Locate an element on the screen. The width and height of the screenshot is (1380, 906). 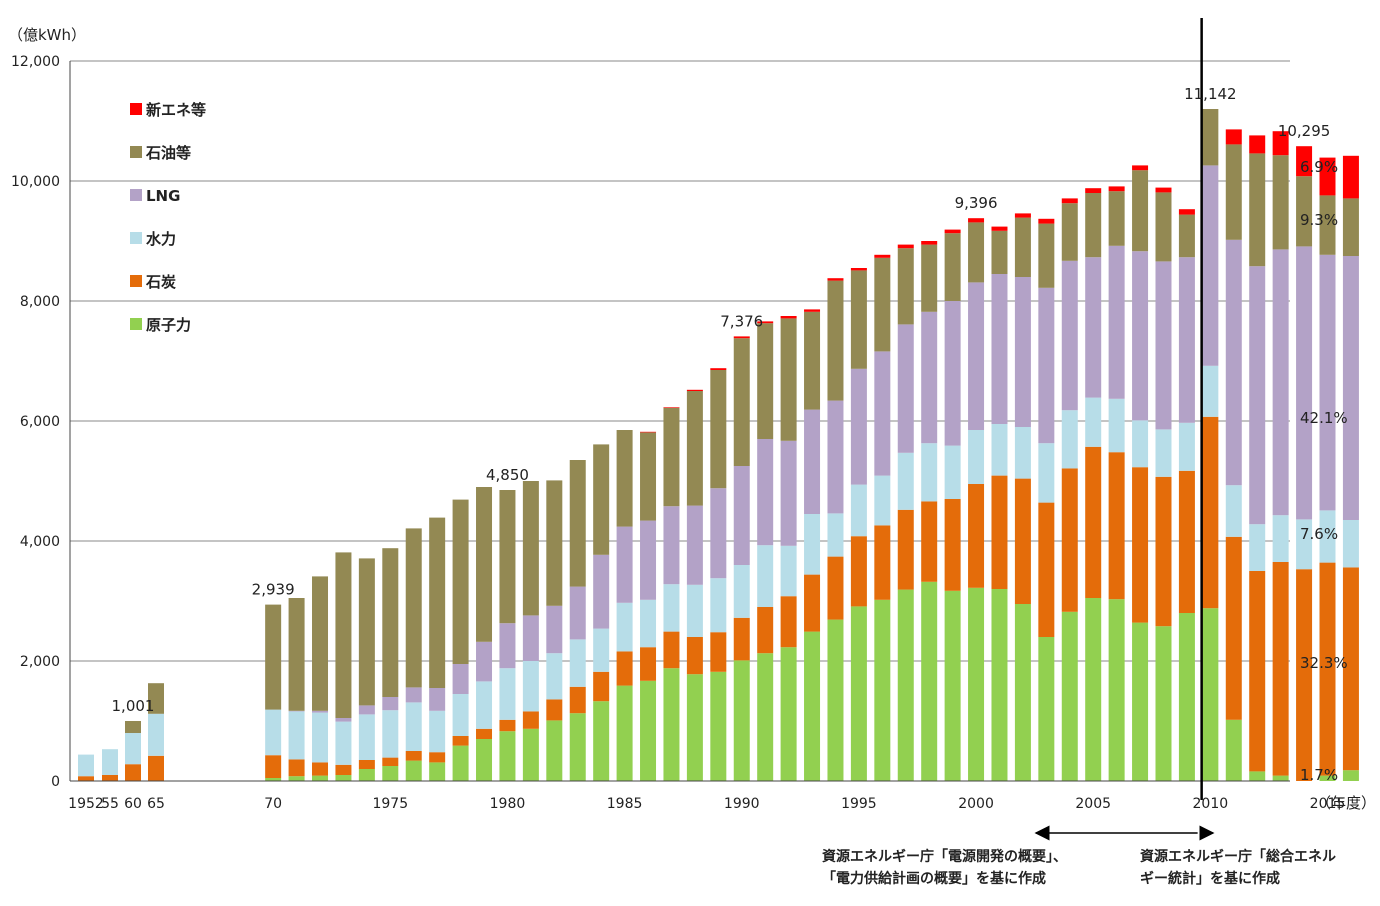
legend-label: LNG is located at coordinates (163, 196).